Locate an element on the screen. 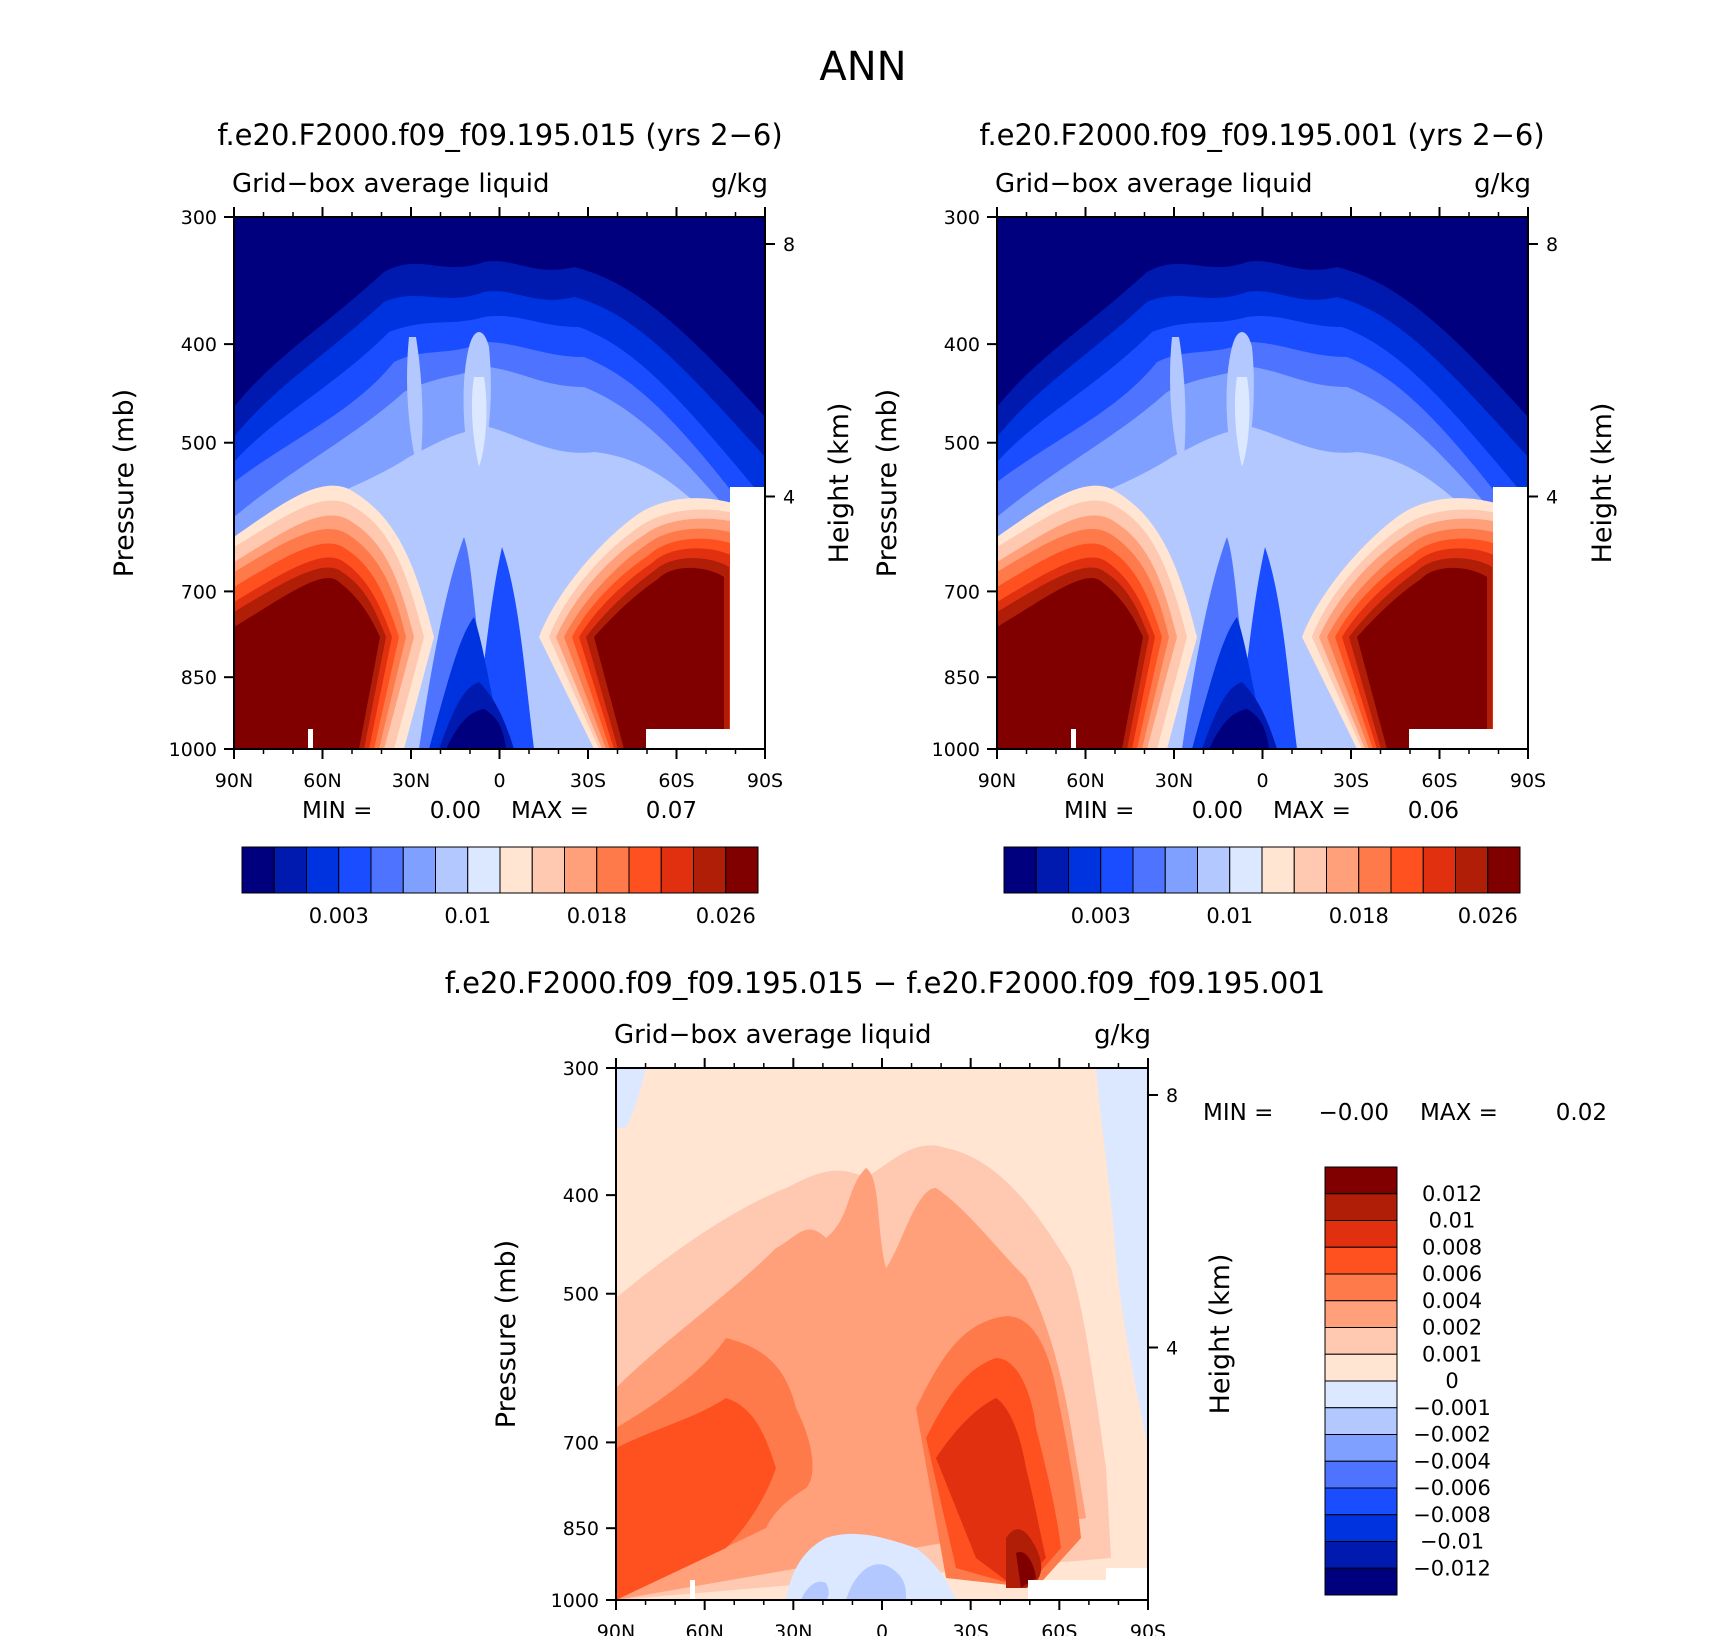 The image size is (1710, 1636). figure-title: ANN is located at coordinates (862, 67).